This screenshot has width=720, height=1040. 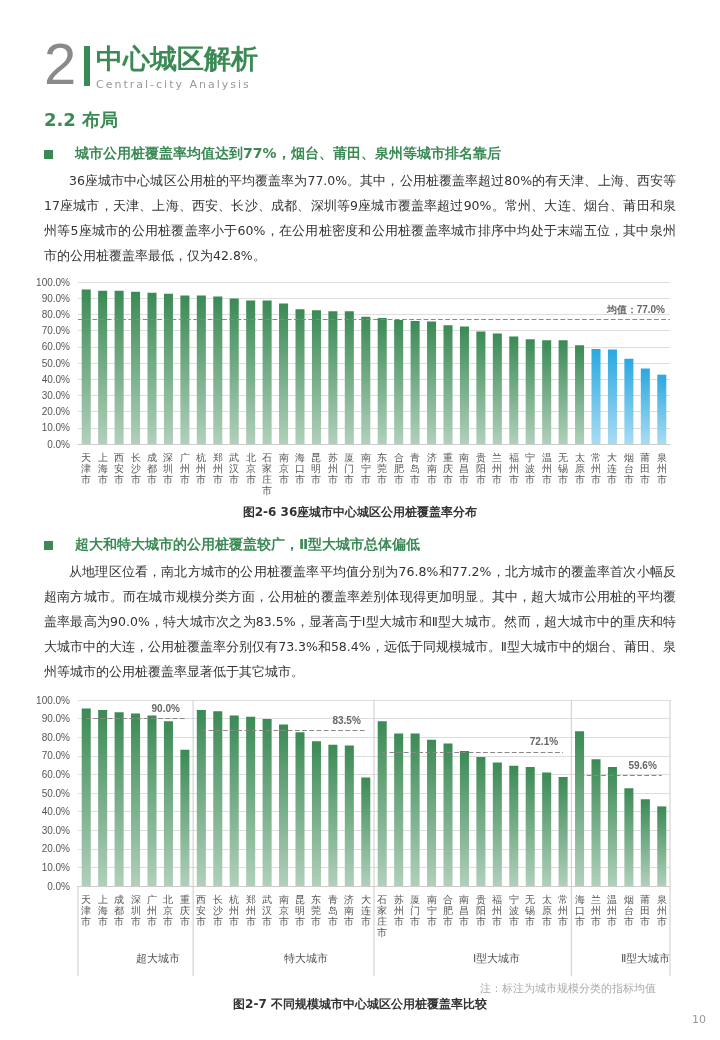 What do you see at coordinates (360, 1004) in the screenshot?
I see `text: 图2-7 不同规模城市中心城区公用桩覆盖率比较` at bounding box center [360, 1004].